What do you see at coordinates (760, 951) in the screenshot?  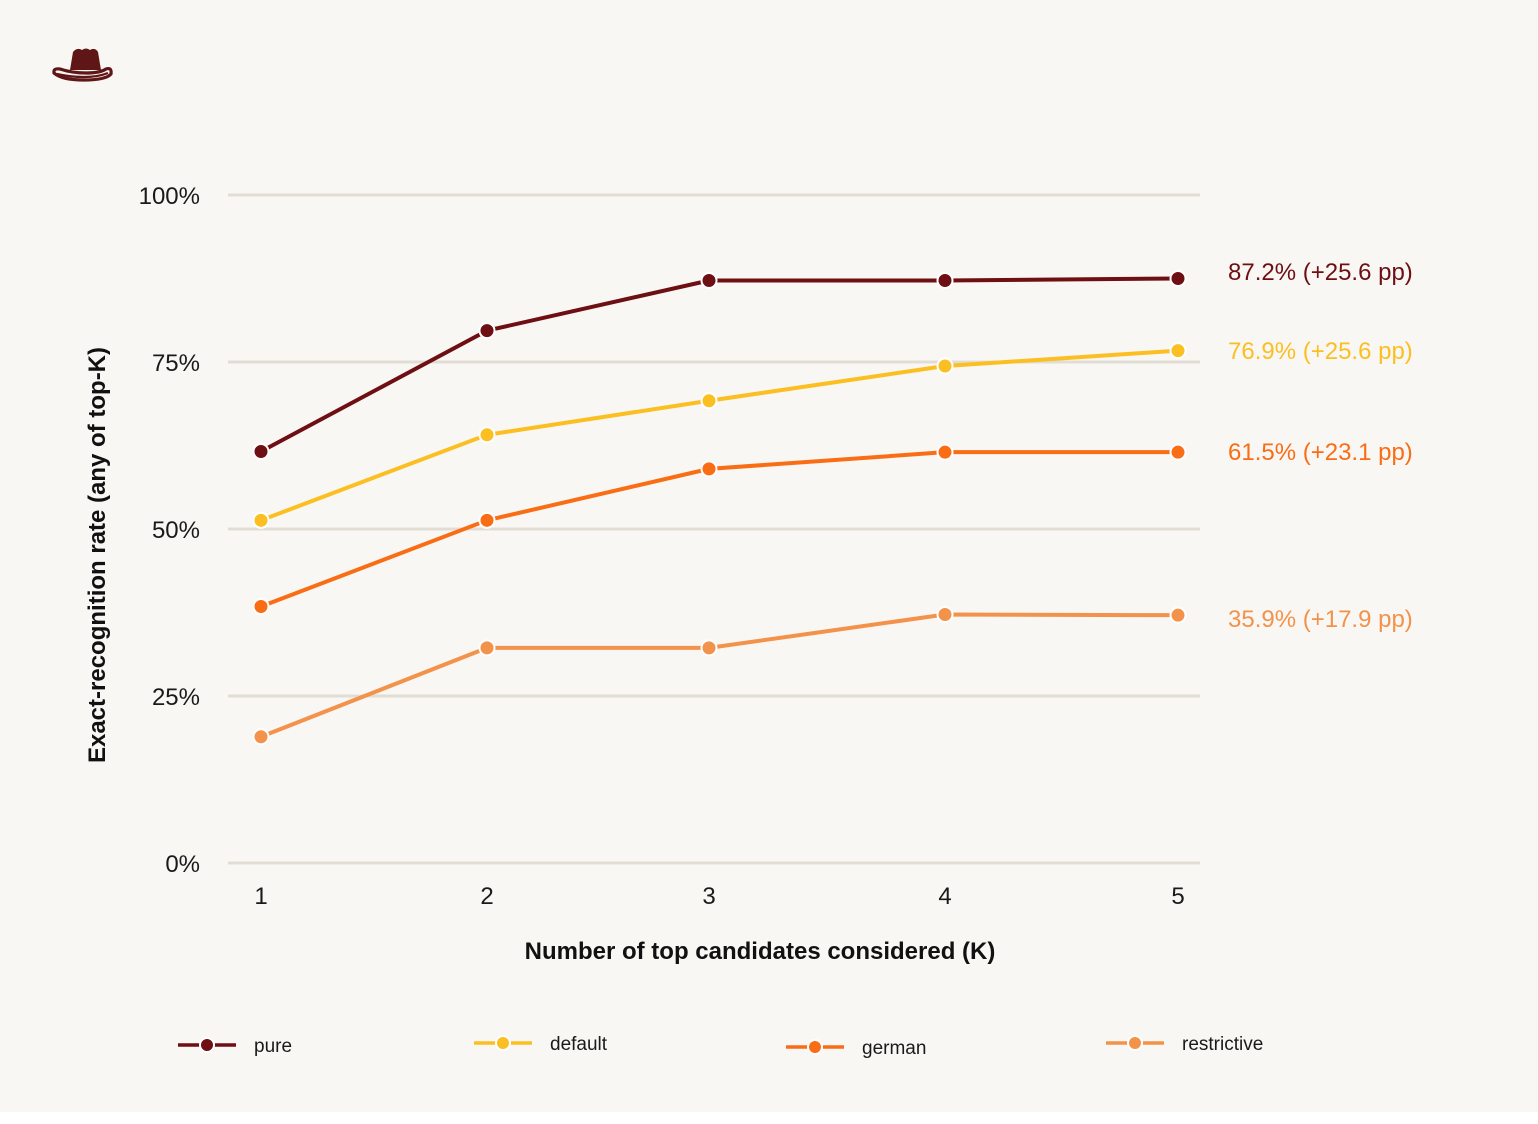 I see `x-axis-title: Number of top candidates considered (K)` at bounding box center [760, 951].